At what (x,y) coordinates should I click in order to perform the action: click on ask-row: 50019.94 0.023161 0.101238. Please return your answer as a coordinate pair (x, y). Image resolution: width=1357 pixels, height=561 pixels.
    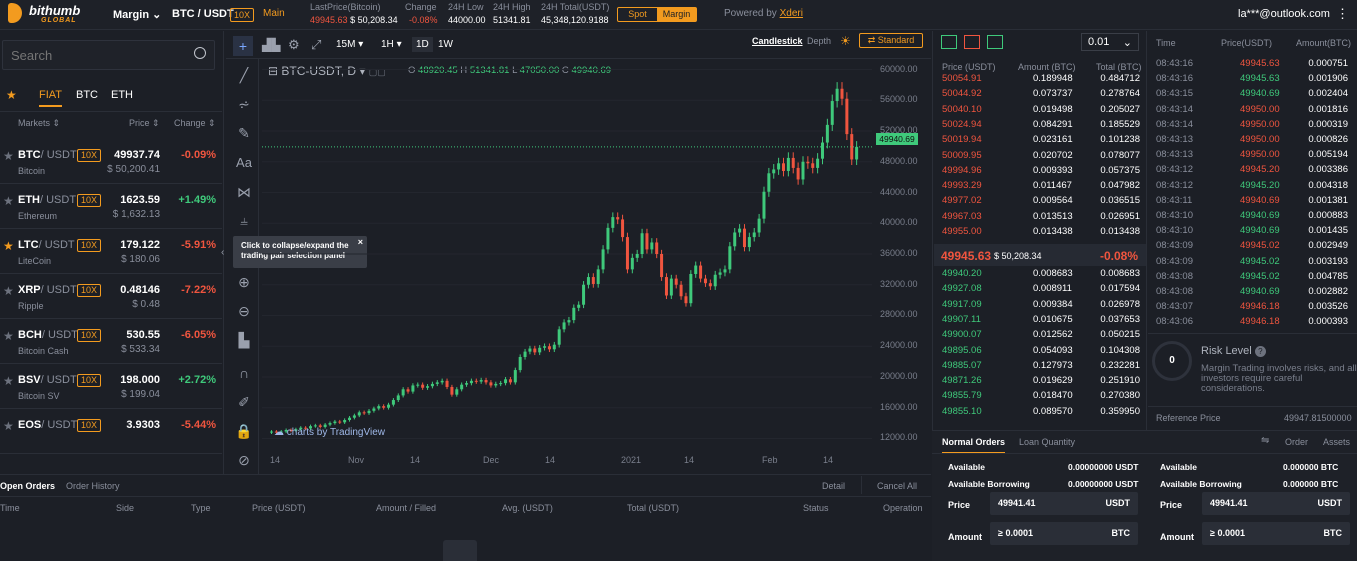
    Looking at the image, I should click on (1042, 139).